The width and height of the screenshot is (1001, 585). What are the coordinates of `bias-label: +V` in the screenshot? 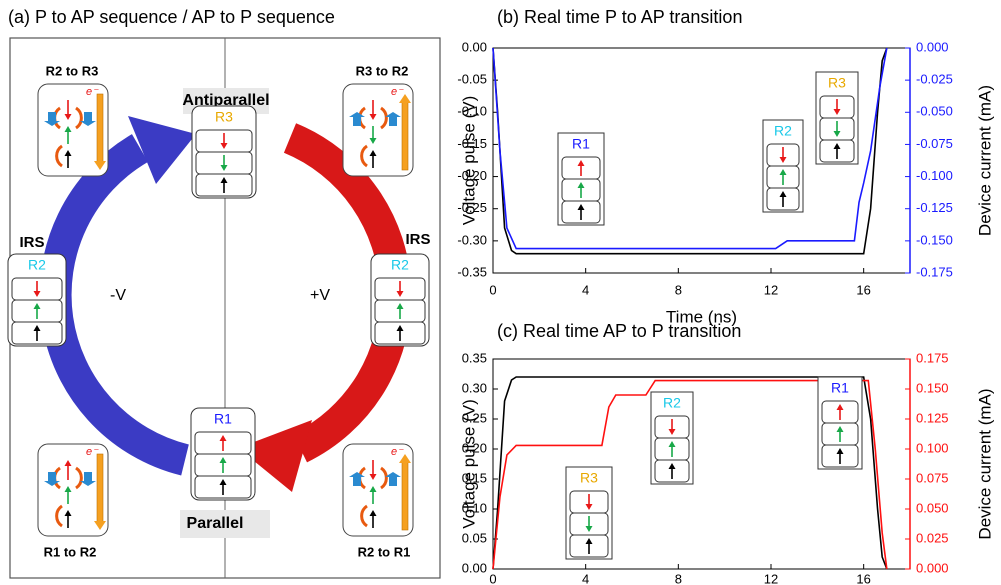 It's located at (320, 295).